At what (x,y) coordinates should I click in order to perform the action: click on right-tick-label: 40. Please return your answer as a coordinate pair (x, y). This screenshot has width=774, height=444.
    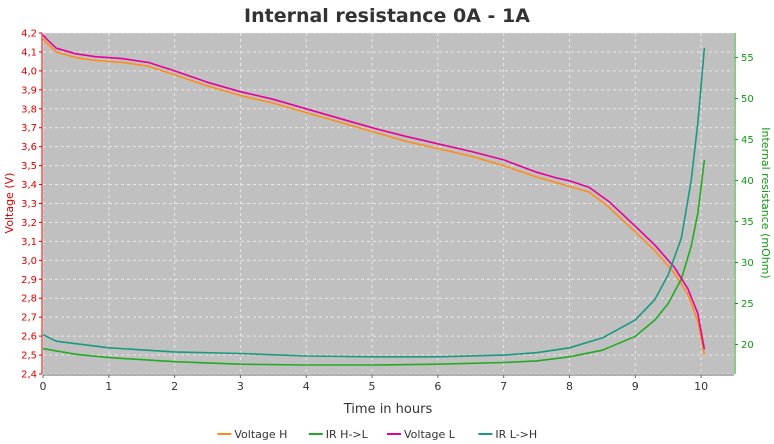
    Looking at the image, I should click on (747, 181).